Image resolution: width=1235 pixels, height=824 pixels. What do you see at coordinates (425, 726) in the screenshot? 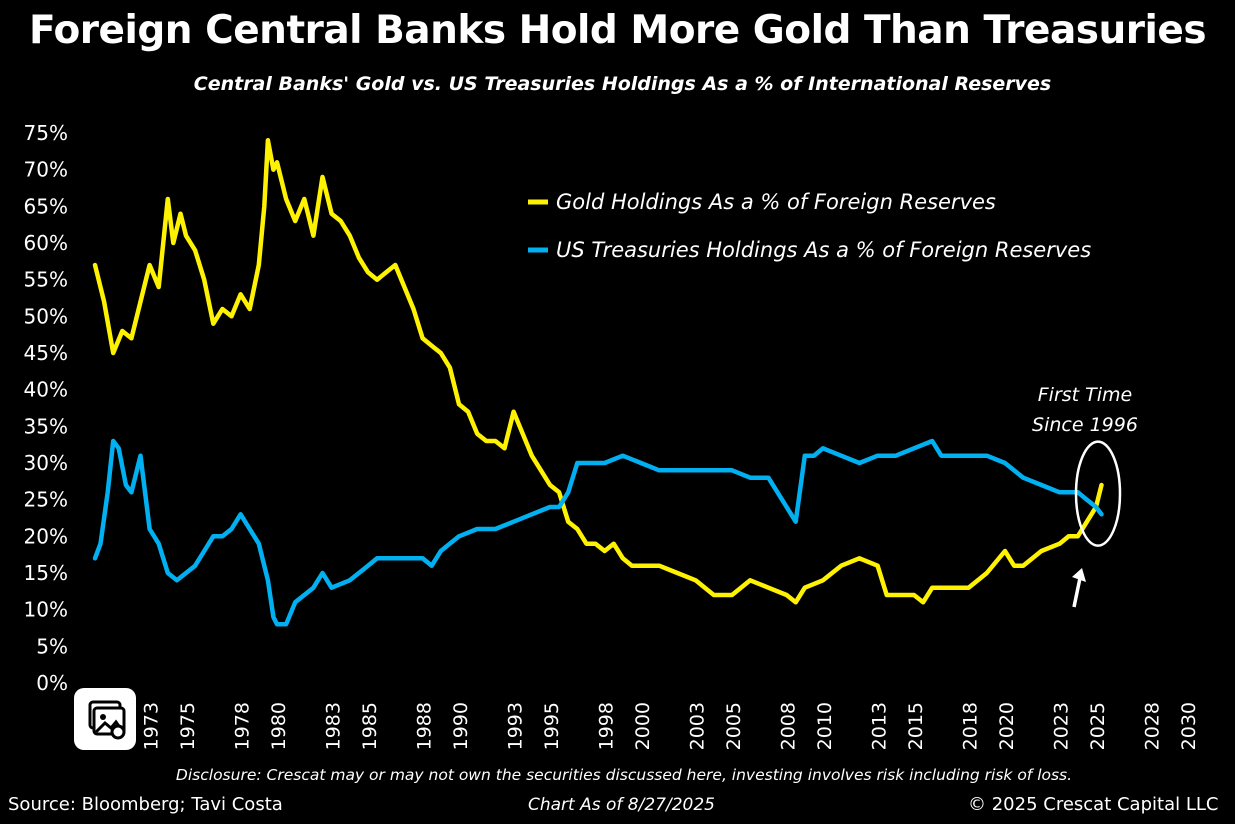
I see `x-tick-label: 1988` at bounding box center [425, 726].